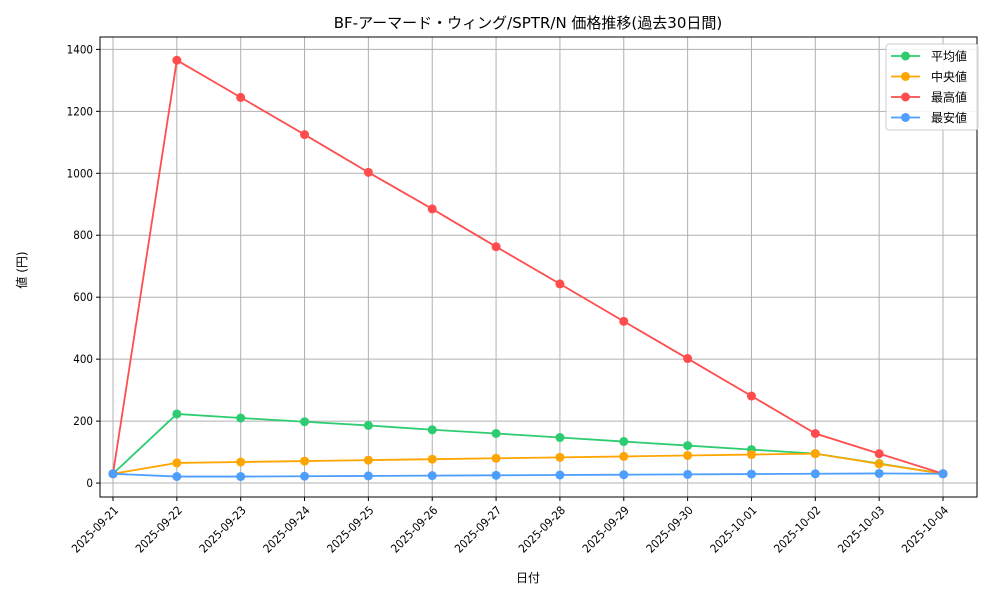 This screenshot has height=600, width=1000. Describe the element at coordinates (925, 529) in the screenshot. I see `x-tick-label: 2025-10-04` at that location.